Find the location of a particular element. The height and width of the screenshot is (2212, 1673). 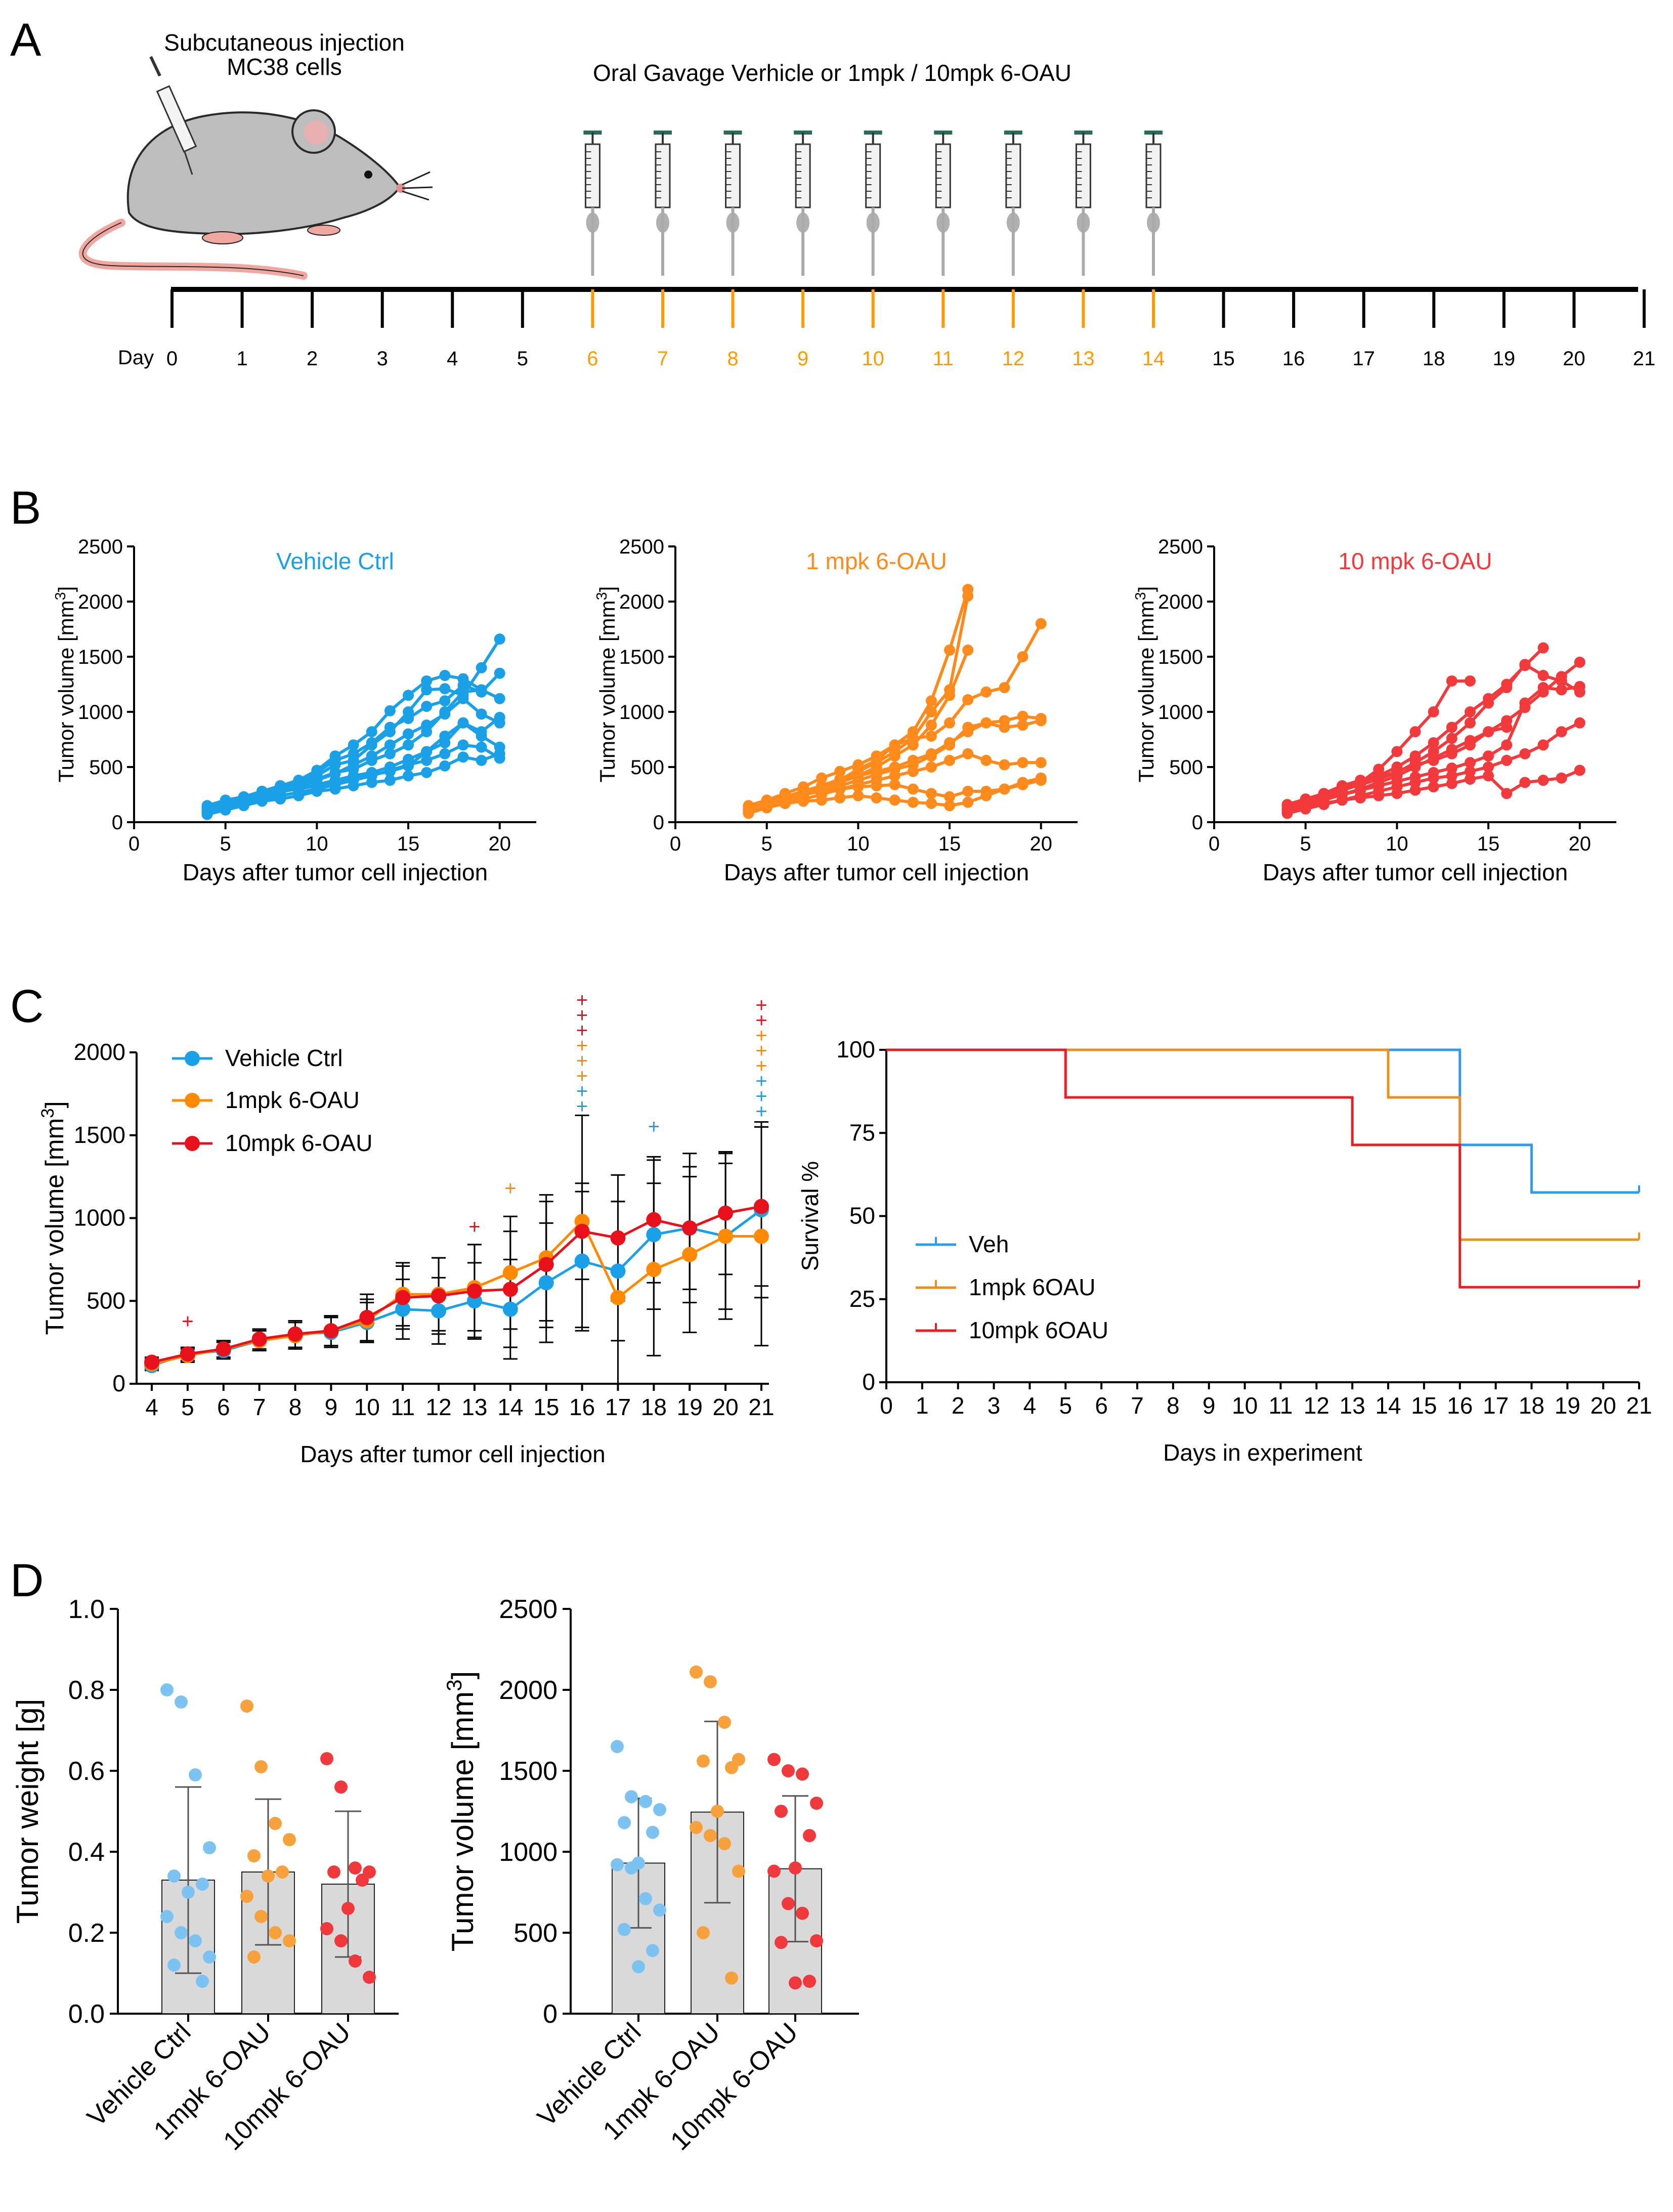

x-tick-label: 11 is located at coordinates (1281, 1405).